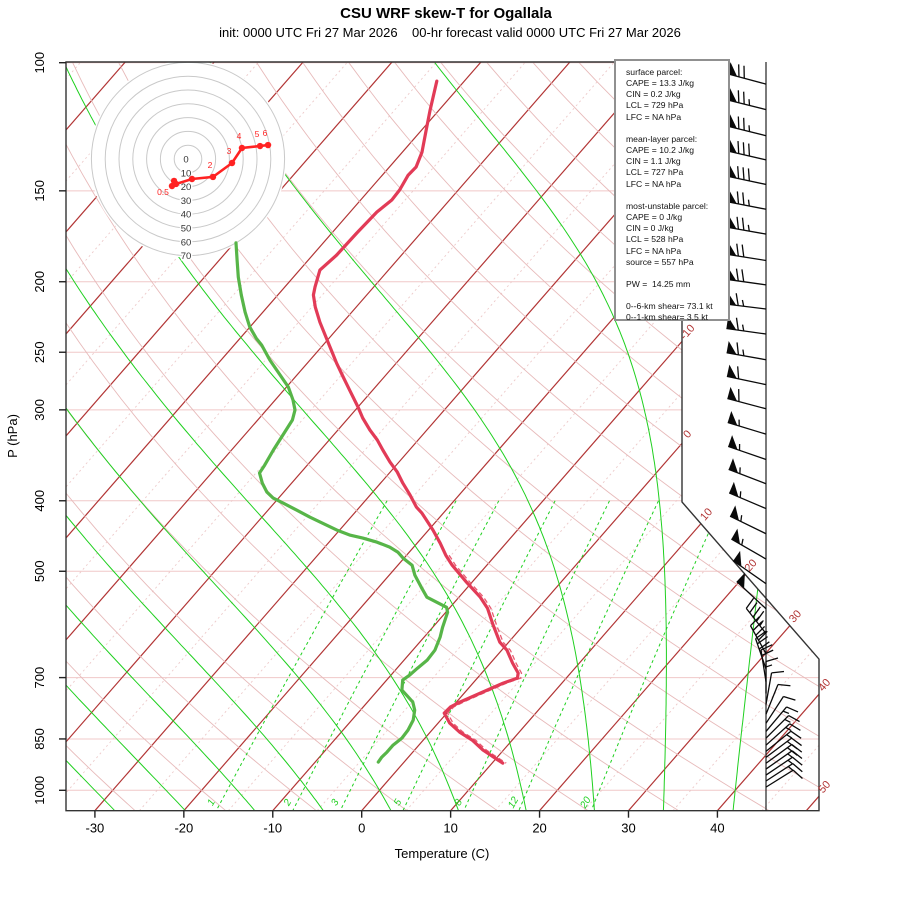 The height and width of the screenshot is (900, 900). I want to click on temperature-tick-label: -10, so click(272, 828).